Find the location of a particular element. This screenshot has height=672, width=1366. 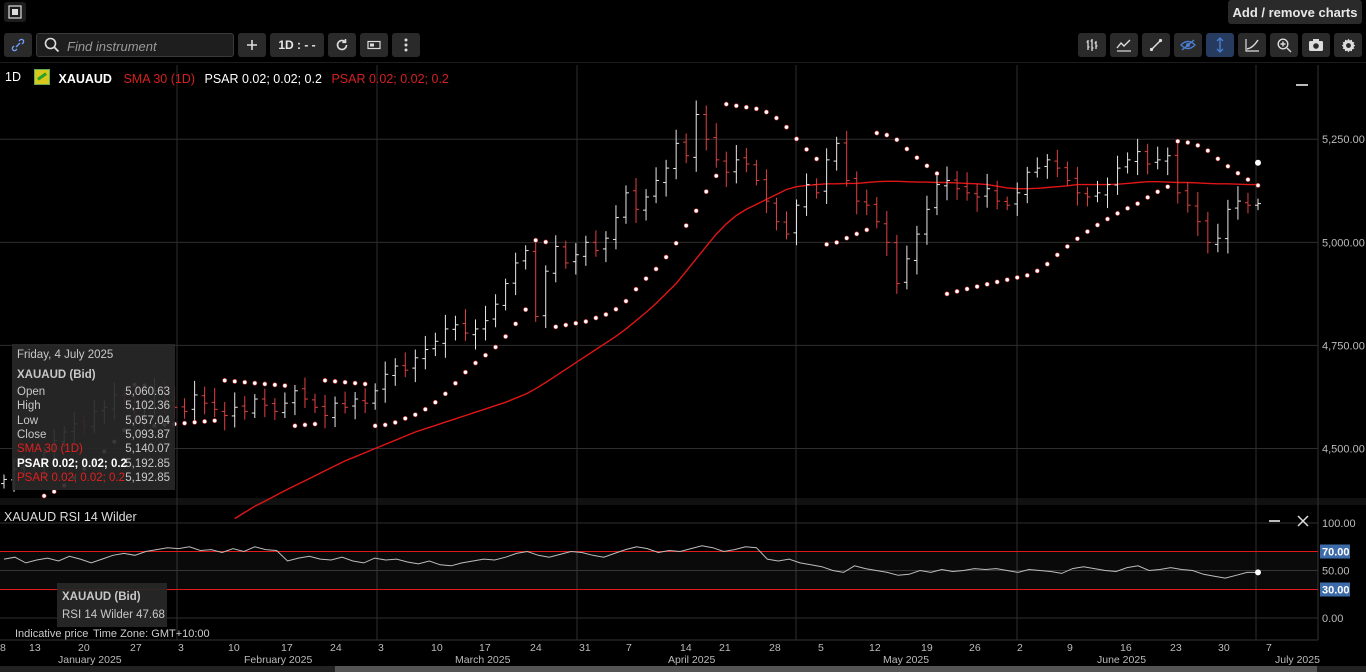

refresh-button is located at coordinates (342, 45).